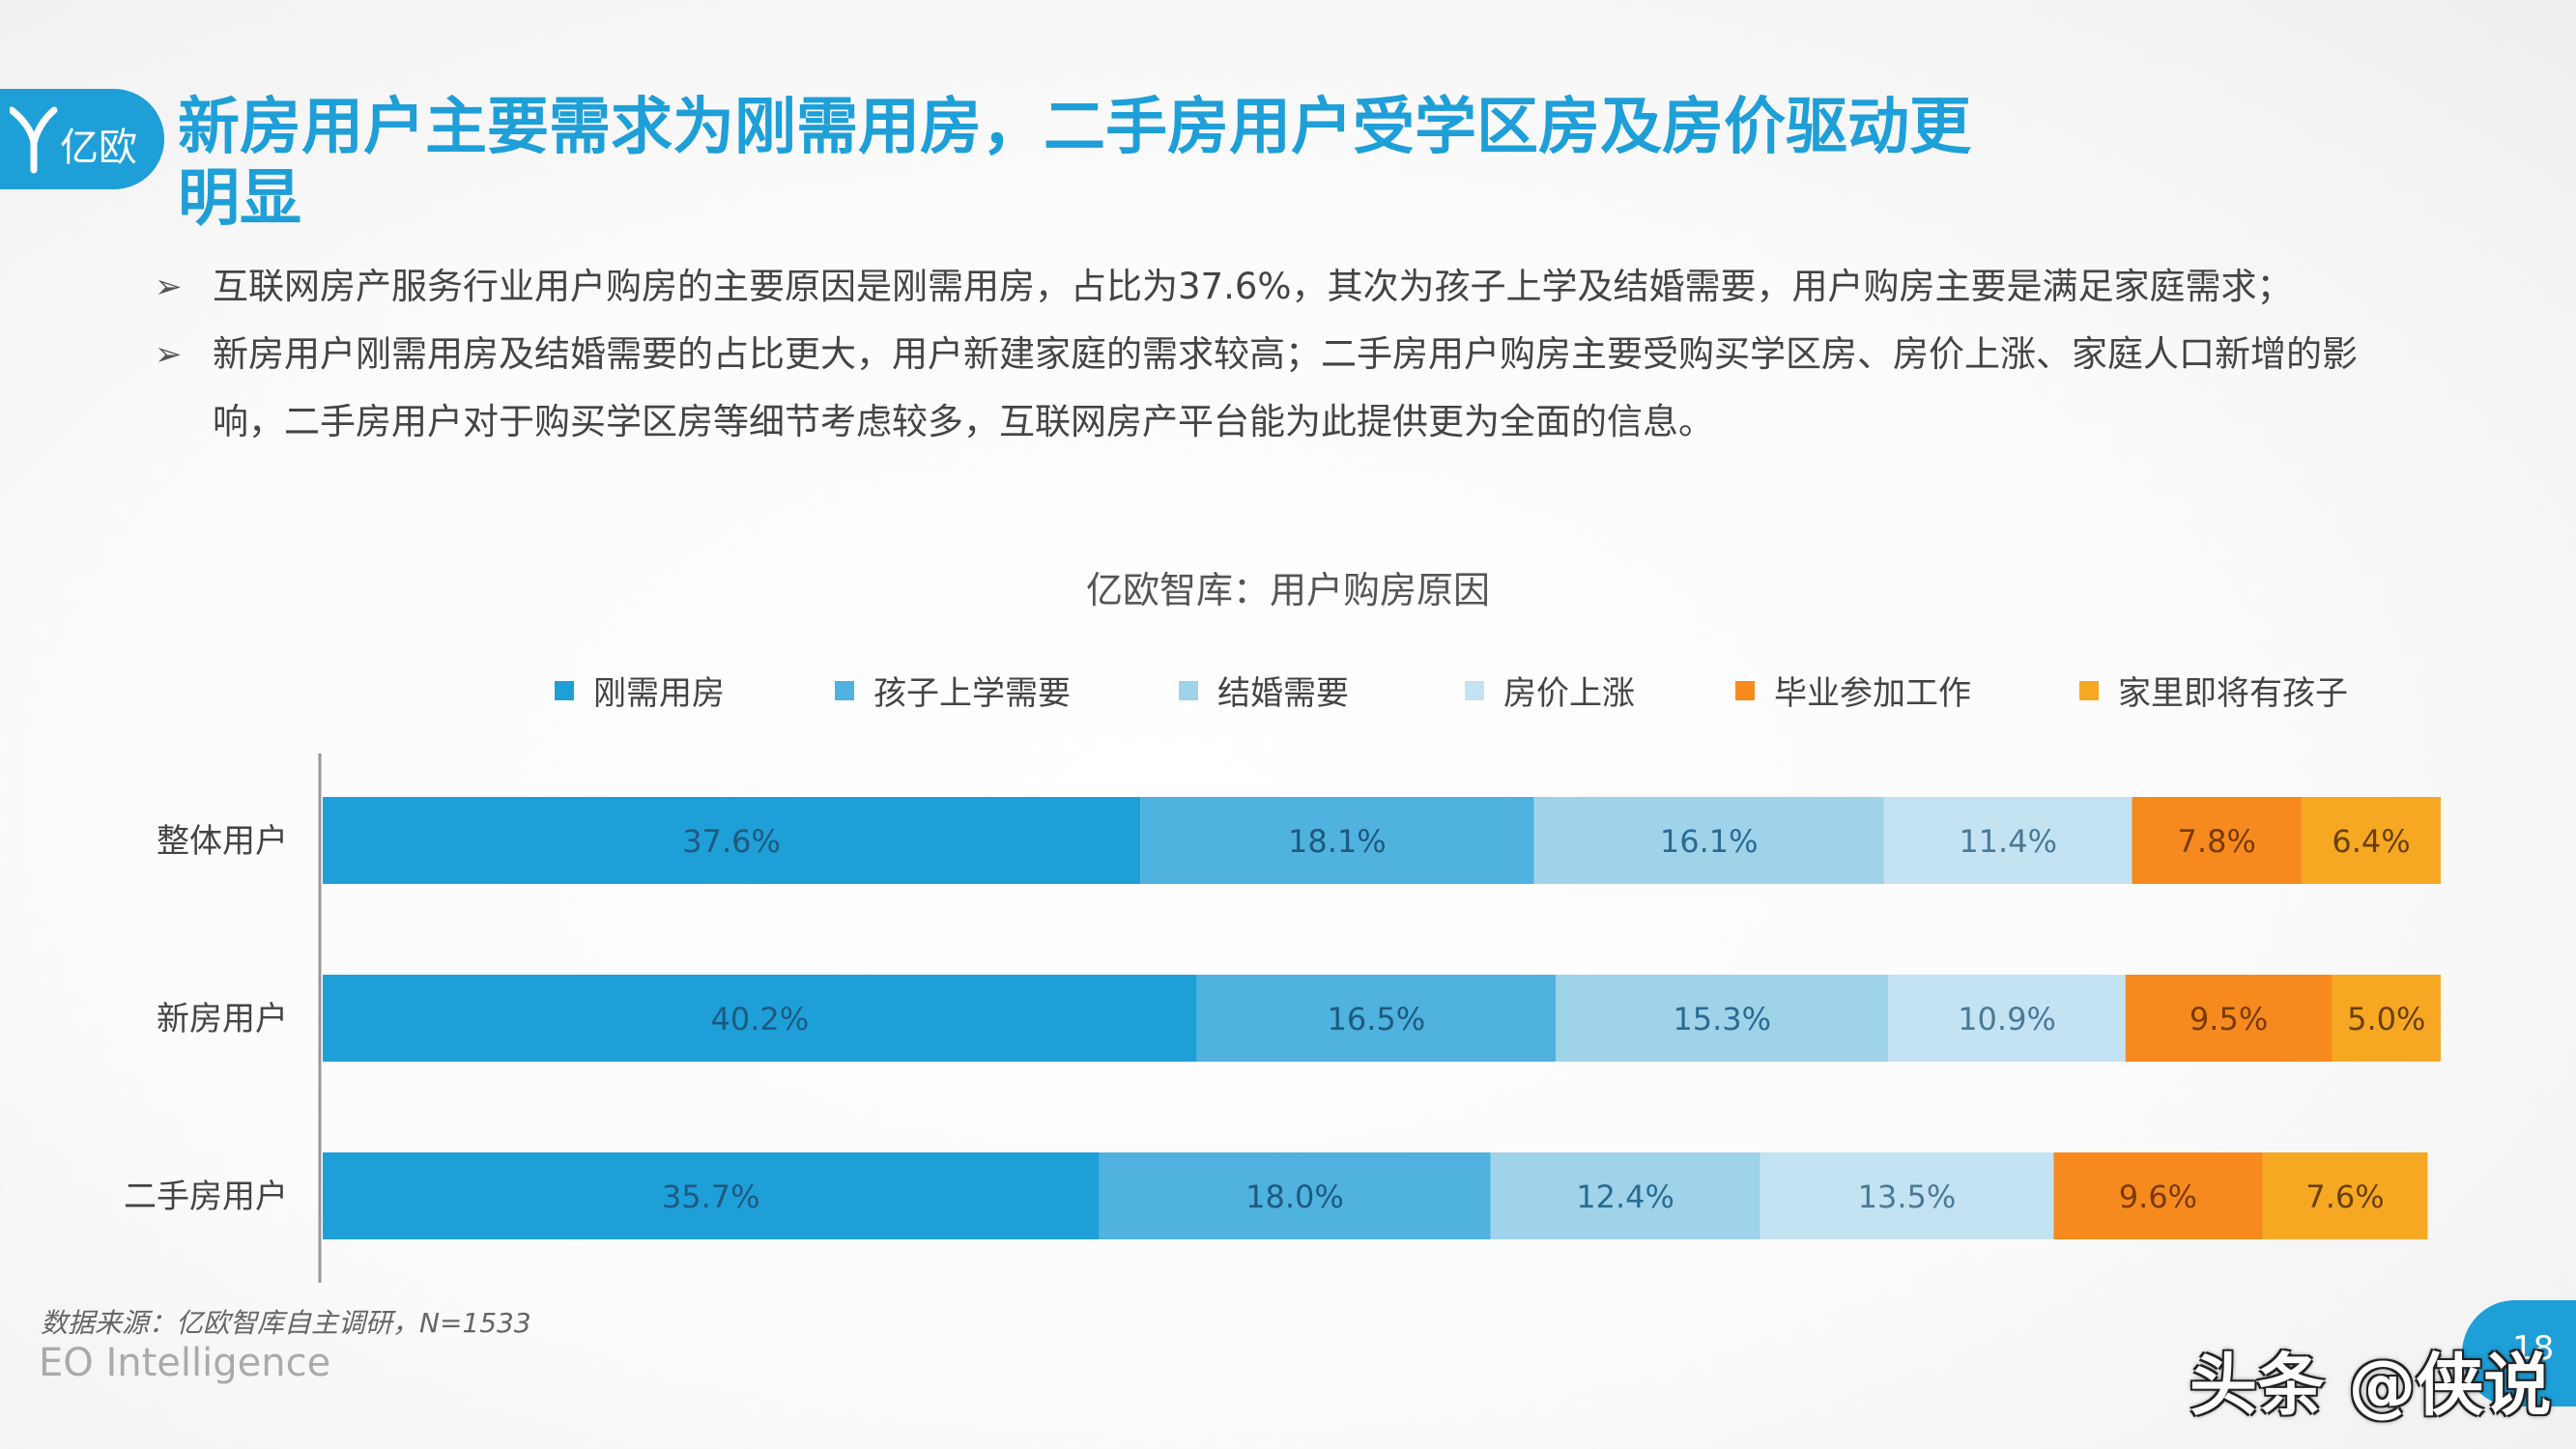 The width and height of the screenshot is (2576, 1449). I want to click on data-label: 11.4%, so click(2008, 841).